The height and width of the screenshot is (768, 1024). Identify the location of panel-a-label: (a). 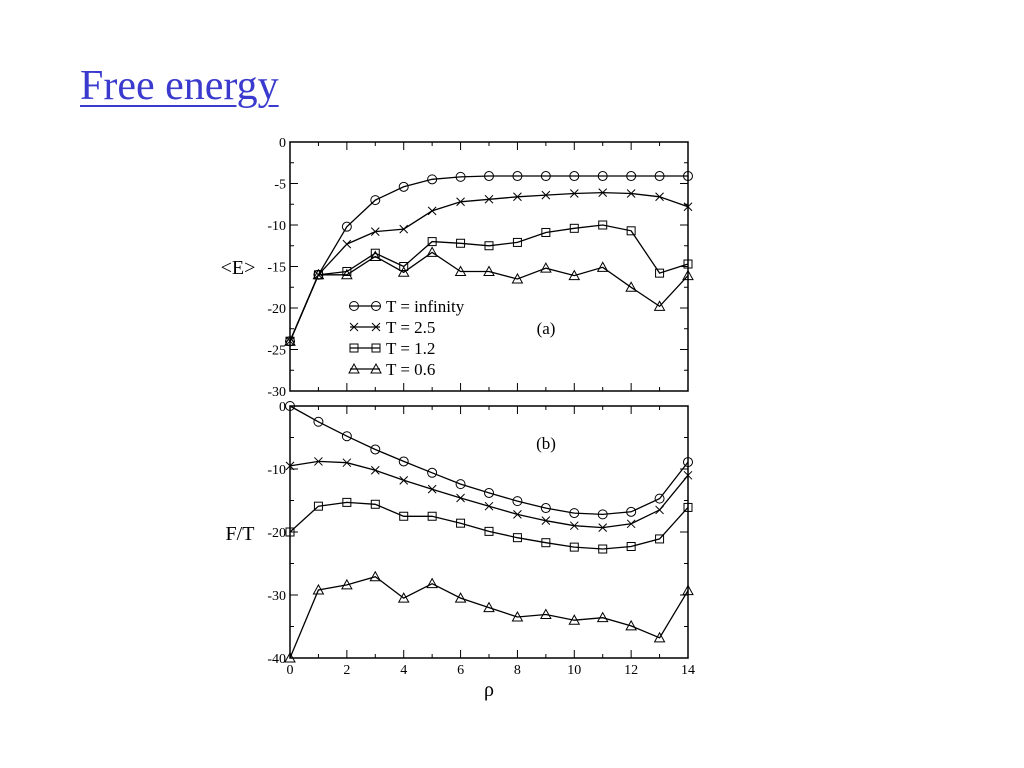
(546, 328).